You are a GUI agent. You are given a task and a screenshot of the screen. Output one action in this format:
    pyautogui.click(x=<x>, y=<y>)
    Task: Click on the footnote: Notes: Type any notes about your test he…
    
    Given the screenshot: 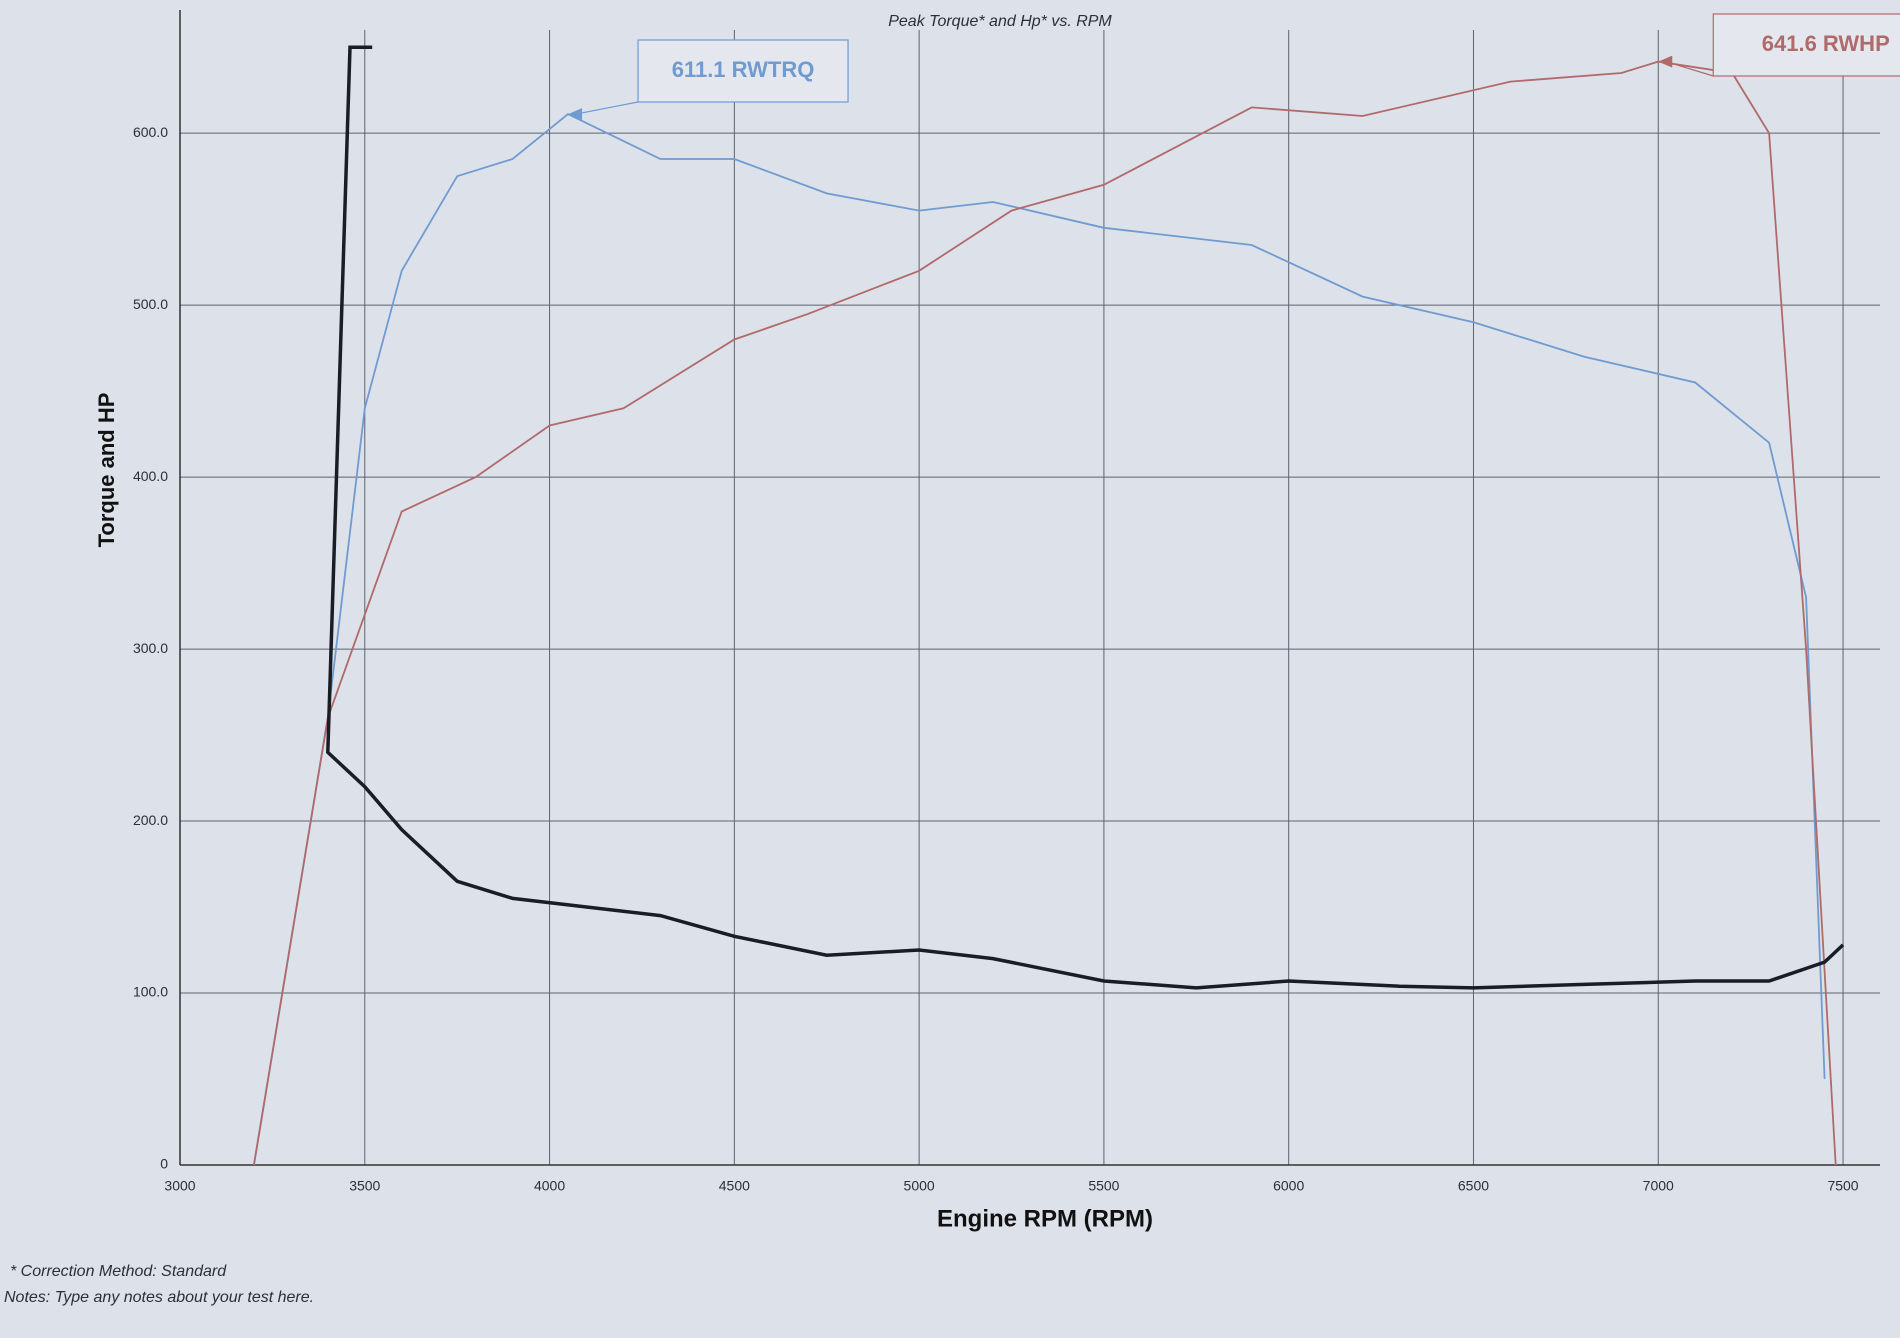 What is the action you would take?
    pyautogui.click(x=159, y=1297)
    